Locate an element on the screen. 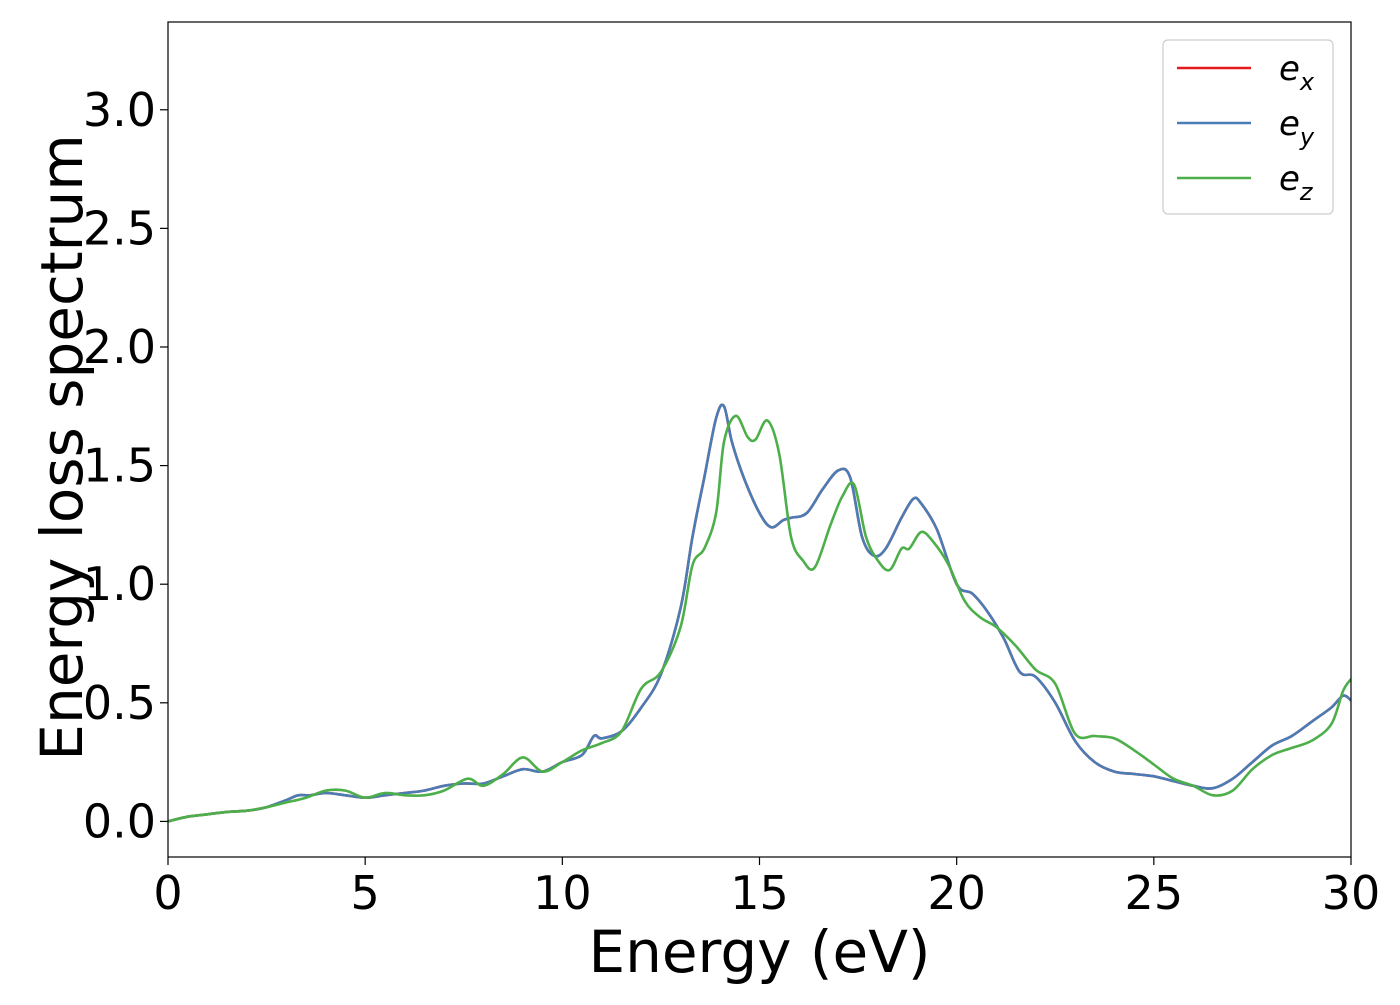 Image resolution: width=1400 pixels, height=1005 pixels. y-axis-title: Energy loss spectrum is located at coordinates (62, 447).